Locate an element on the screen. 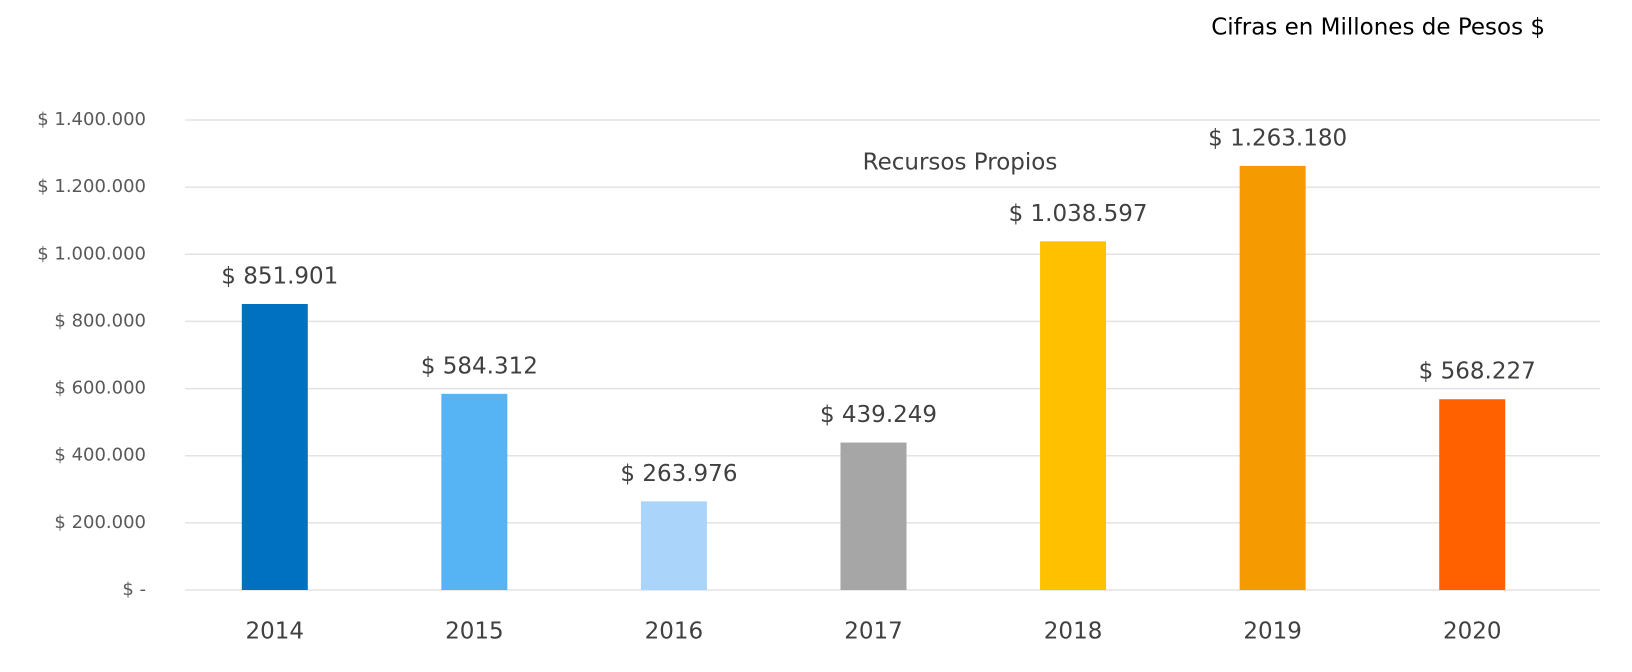 Image resolution: width=1632 pixels, height=672 pixels. chart-title: Recursos Propios is located at coordinates (960, 163).